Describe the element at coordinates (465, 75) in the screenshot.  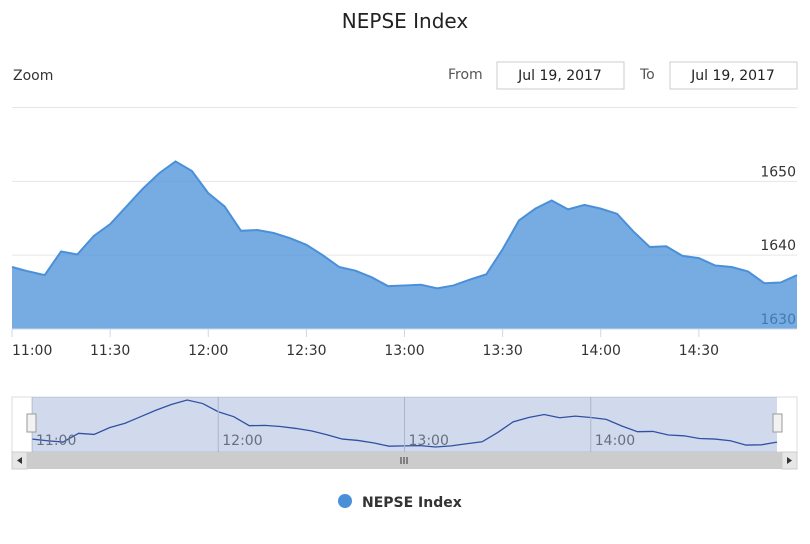
I see `from-label: From` at that location.